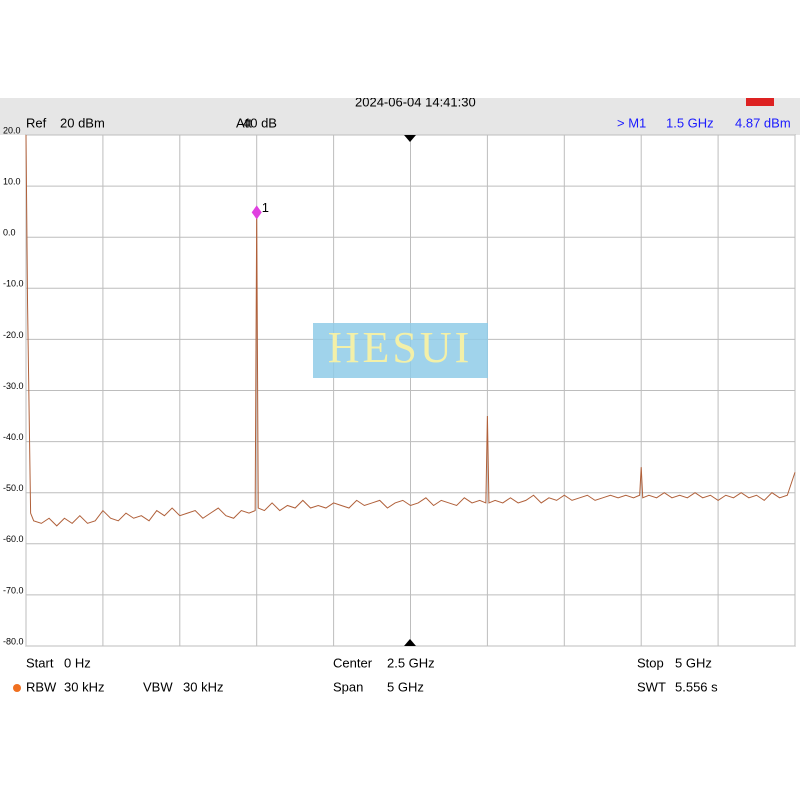  What do you see at coordinates (40, 662) in the screenshot?
I see `setting-label: Start` at bounding box center [40, 662].